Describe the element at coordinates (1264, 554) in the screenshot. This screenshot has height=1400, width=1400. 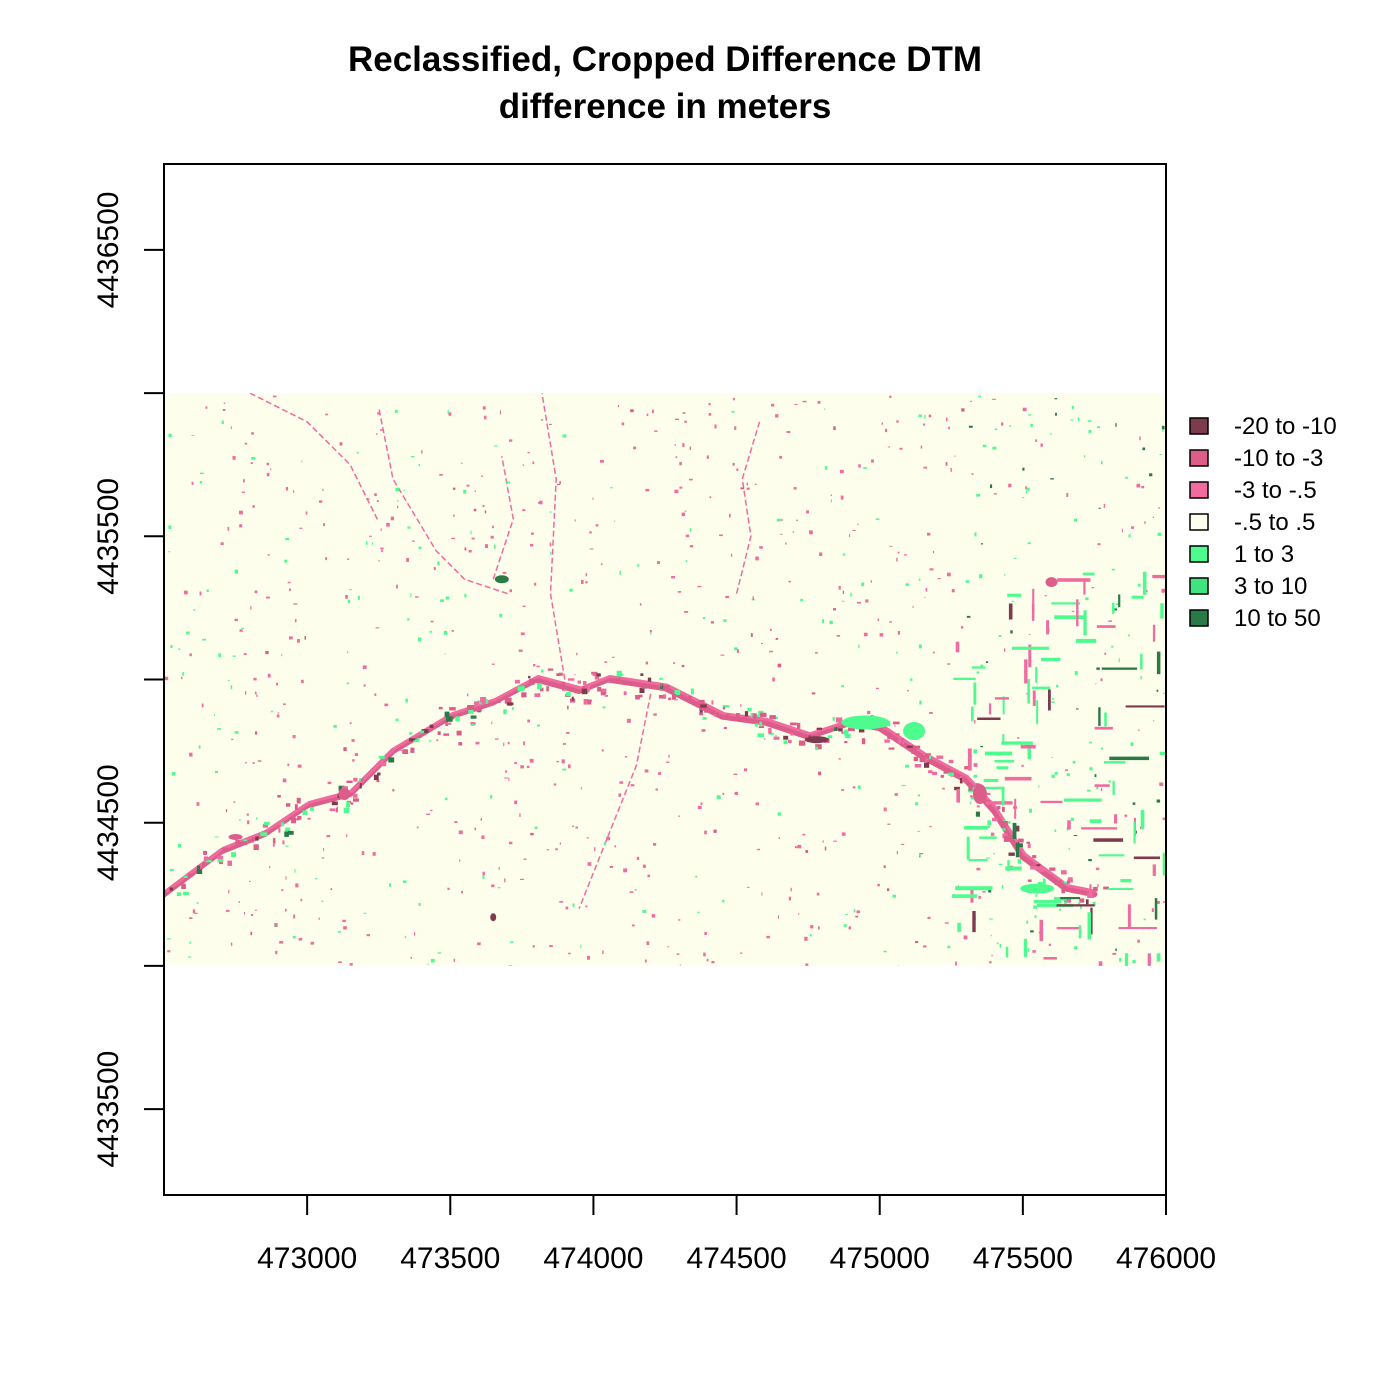
I see `legend-label: 1 to 3` at that location.